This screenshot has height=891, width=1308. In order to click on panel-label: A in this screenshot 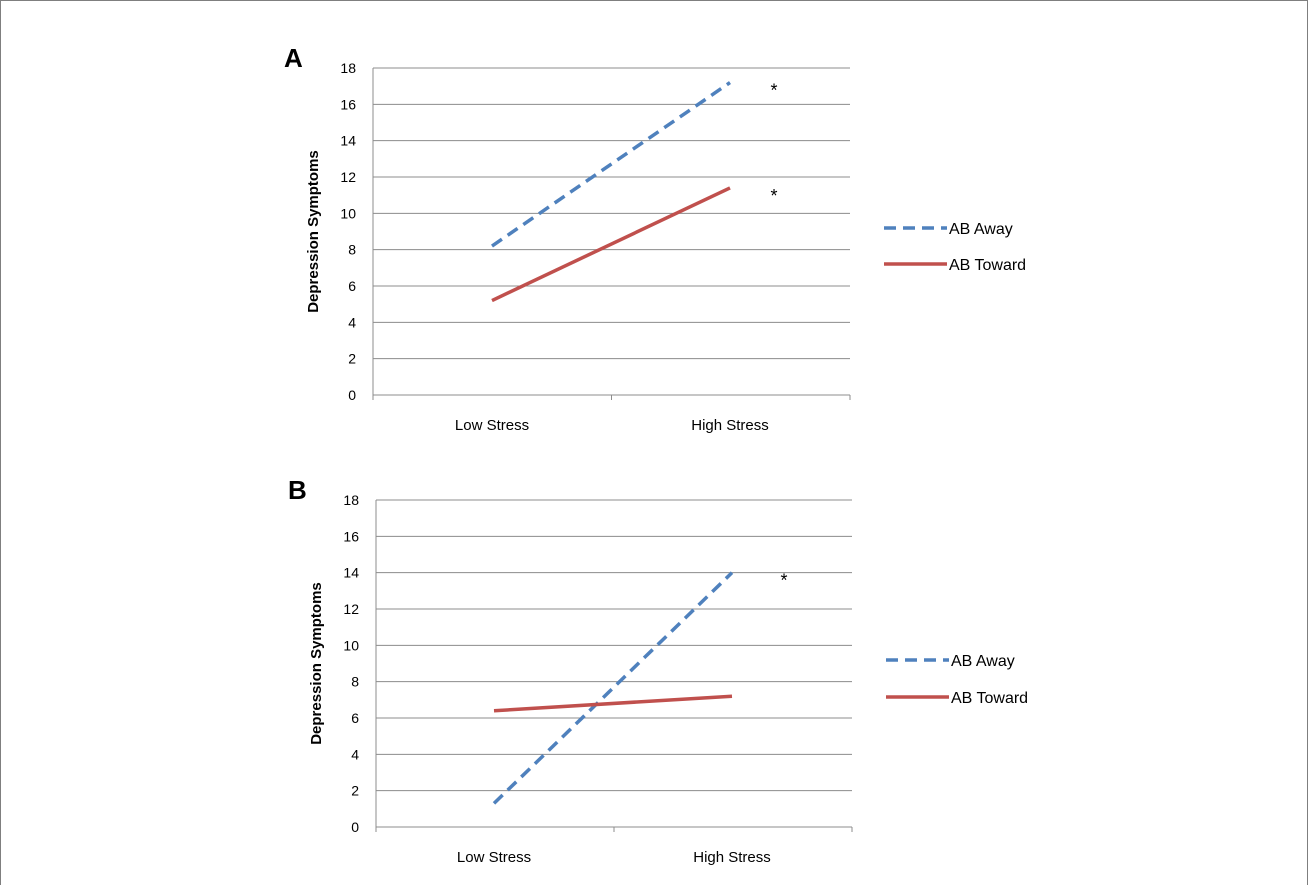, I will do `click(293, 58)`.